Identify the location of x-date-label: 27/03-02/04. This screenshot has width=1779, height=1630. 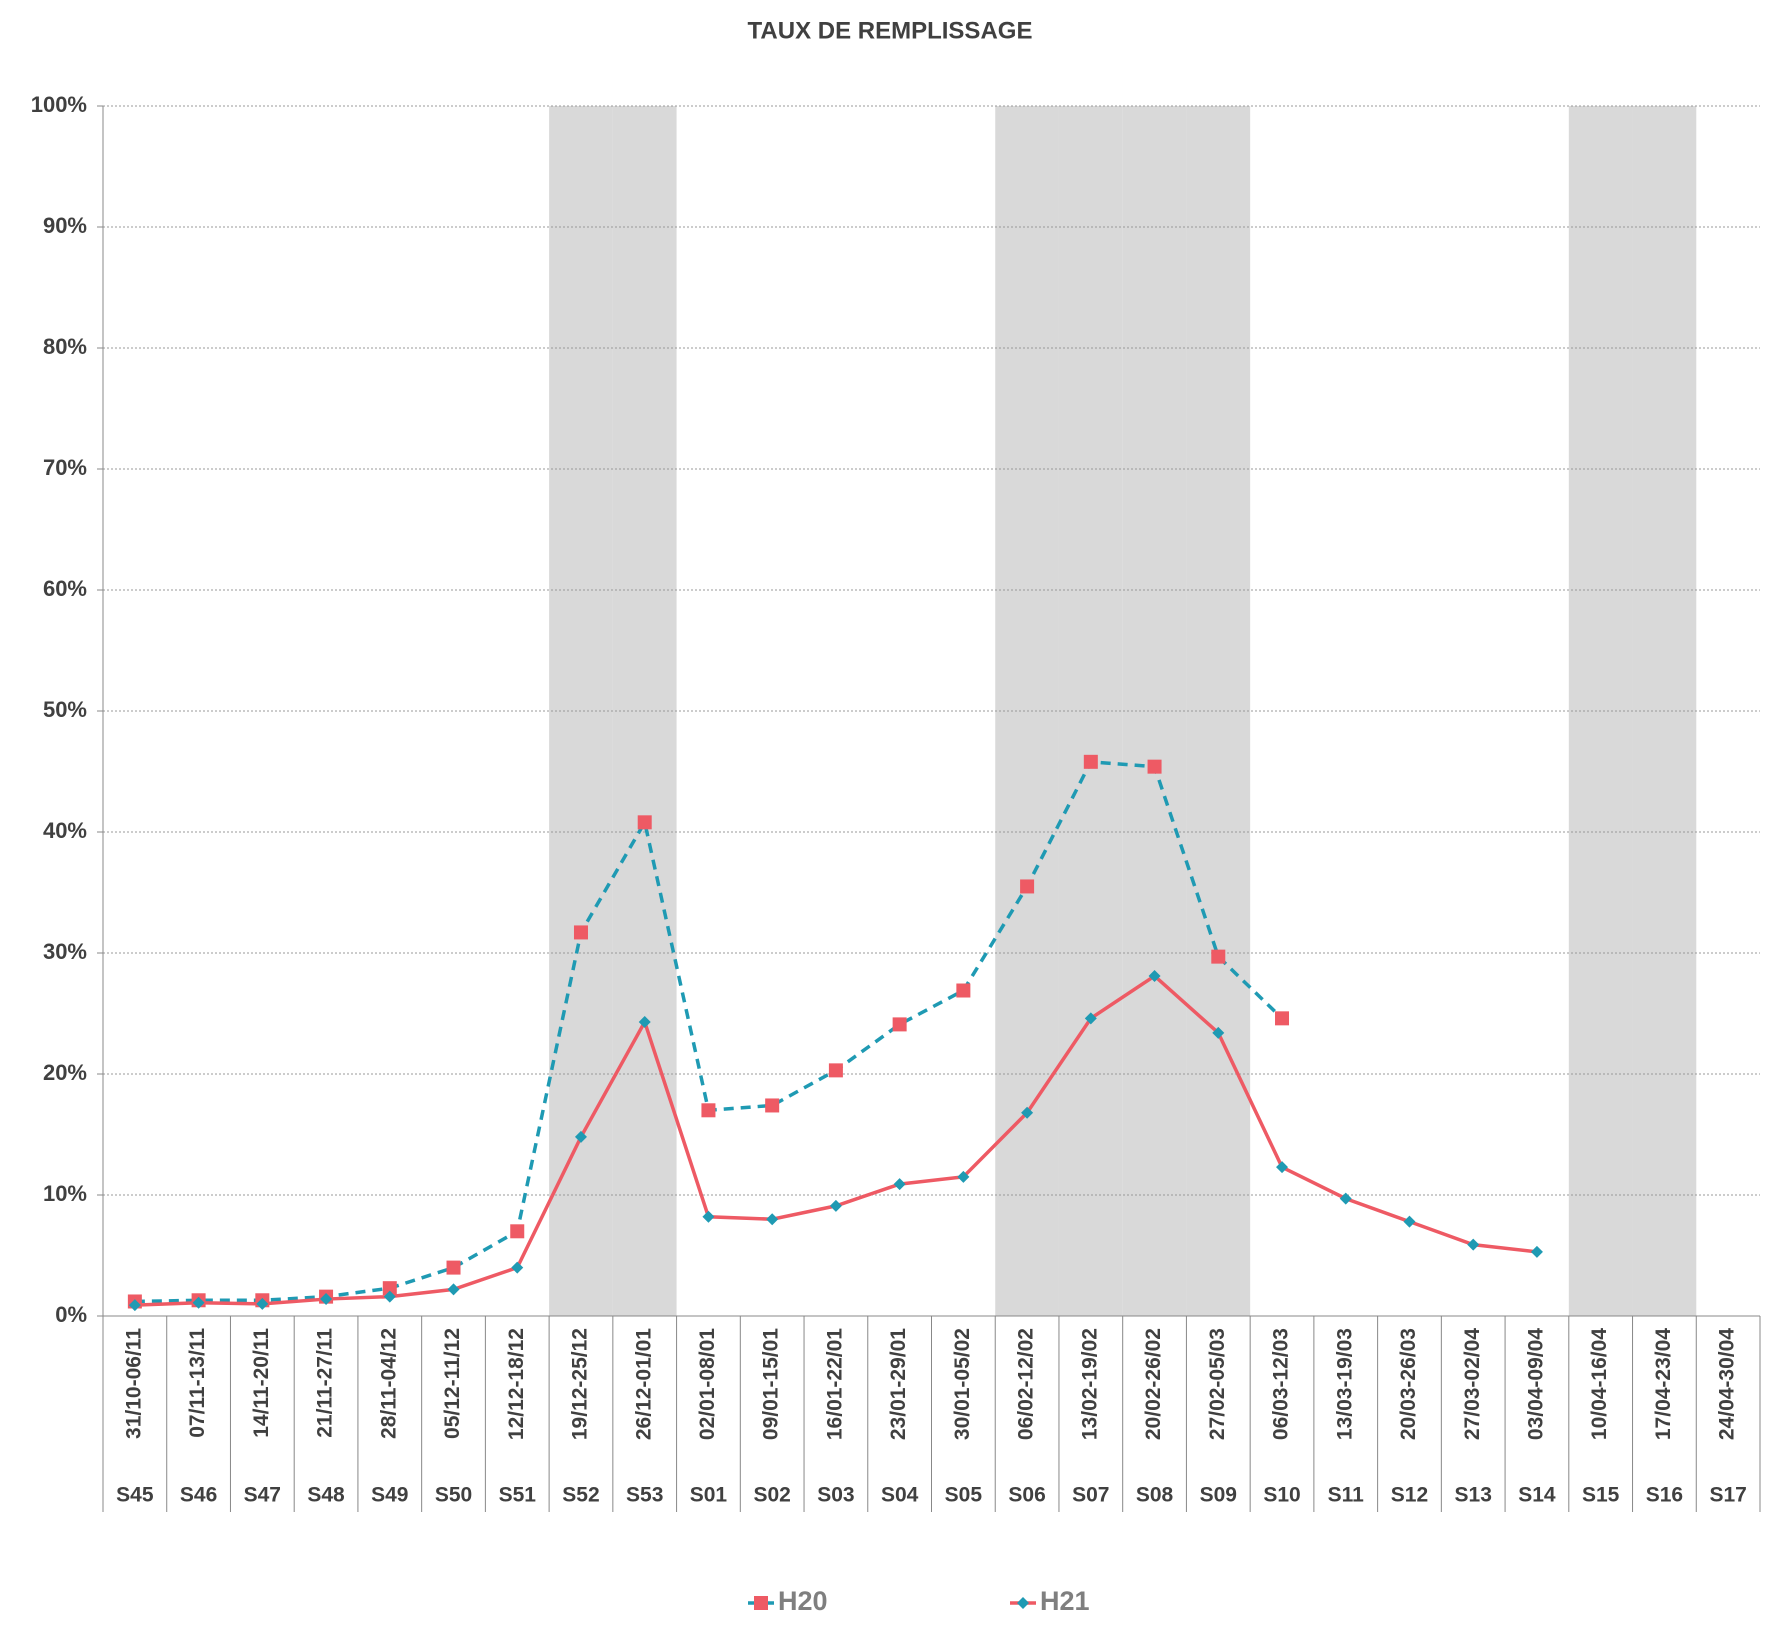
(1472, 1384).